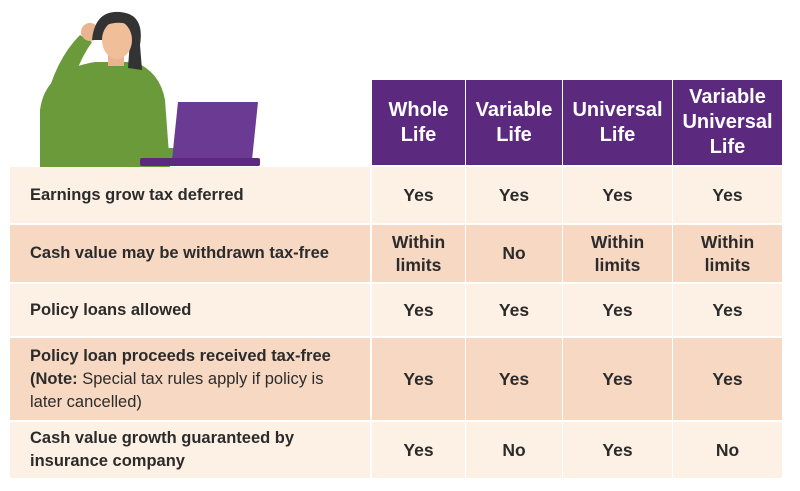  I want to click on label-main: Policy loan proceeds received tax-free, so click(180, 355).